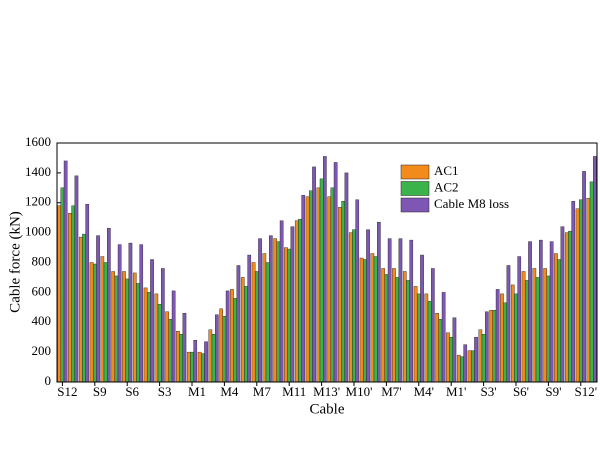 The height and width of the screenshot is (459, 600). Describe the element at coordinates (15, 262) in the screenshot. I see `y-axis-label: Cable force (kN)` at that location.